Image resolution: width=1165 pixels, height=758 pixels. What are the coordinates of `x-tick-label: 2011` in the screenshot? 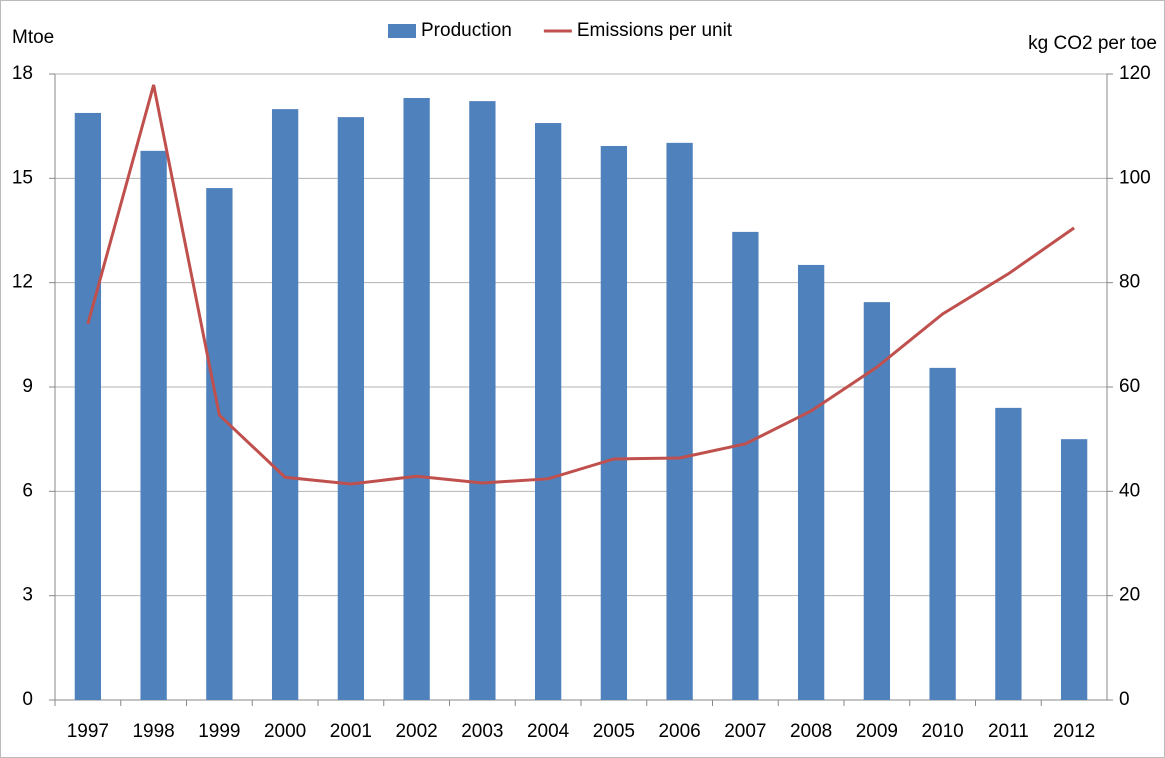 It's located at (1008, 731).